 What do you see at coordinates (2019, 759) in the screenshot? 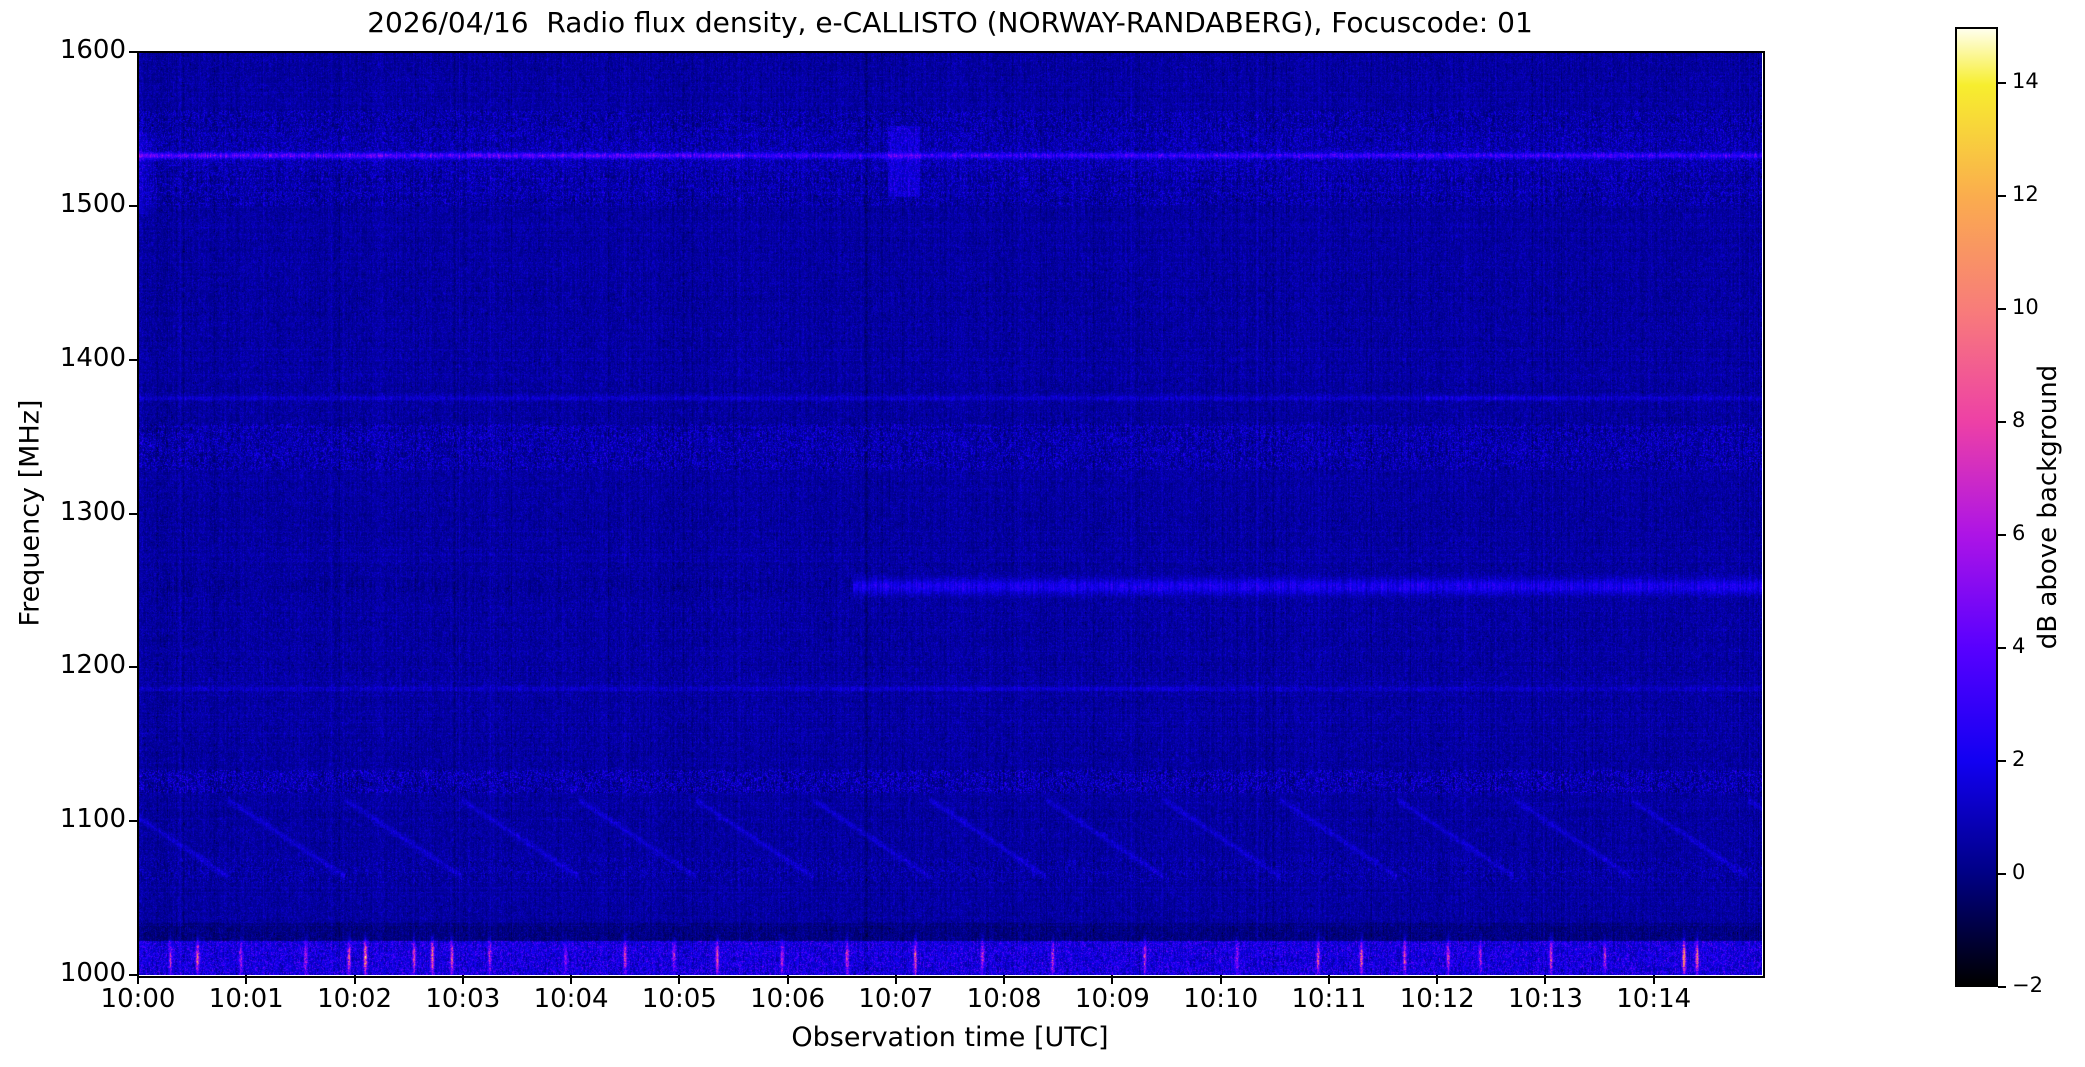
I see `colorbar-tick-label: 2` at bounding box center [2019, 759].